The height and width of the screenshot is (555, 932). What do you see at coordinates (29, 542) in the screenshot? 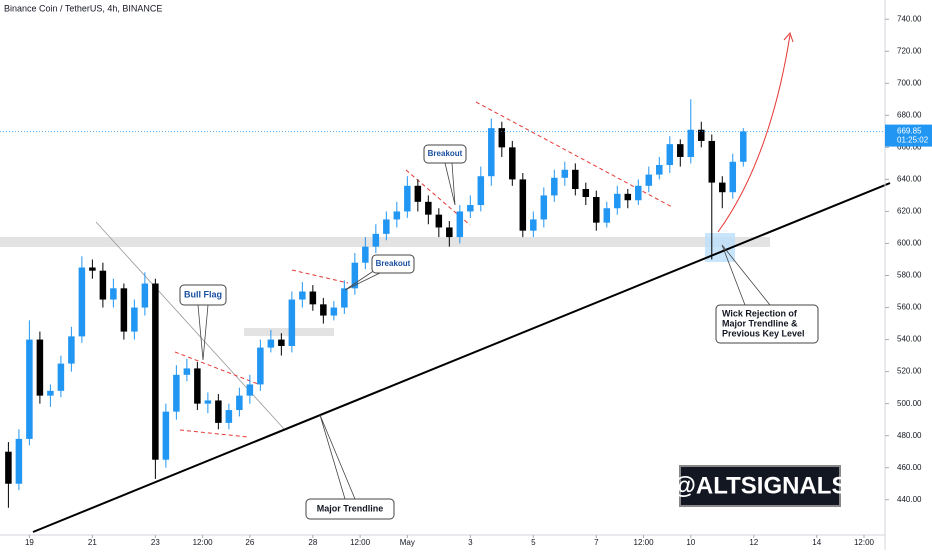
I see `x-tick-label: 19` at bounding box center [29, 542].